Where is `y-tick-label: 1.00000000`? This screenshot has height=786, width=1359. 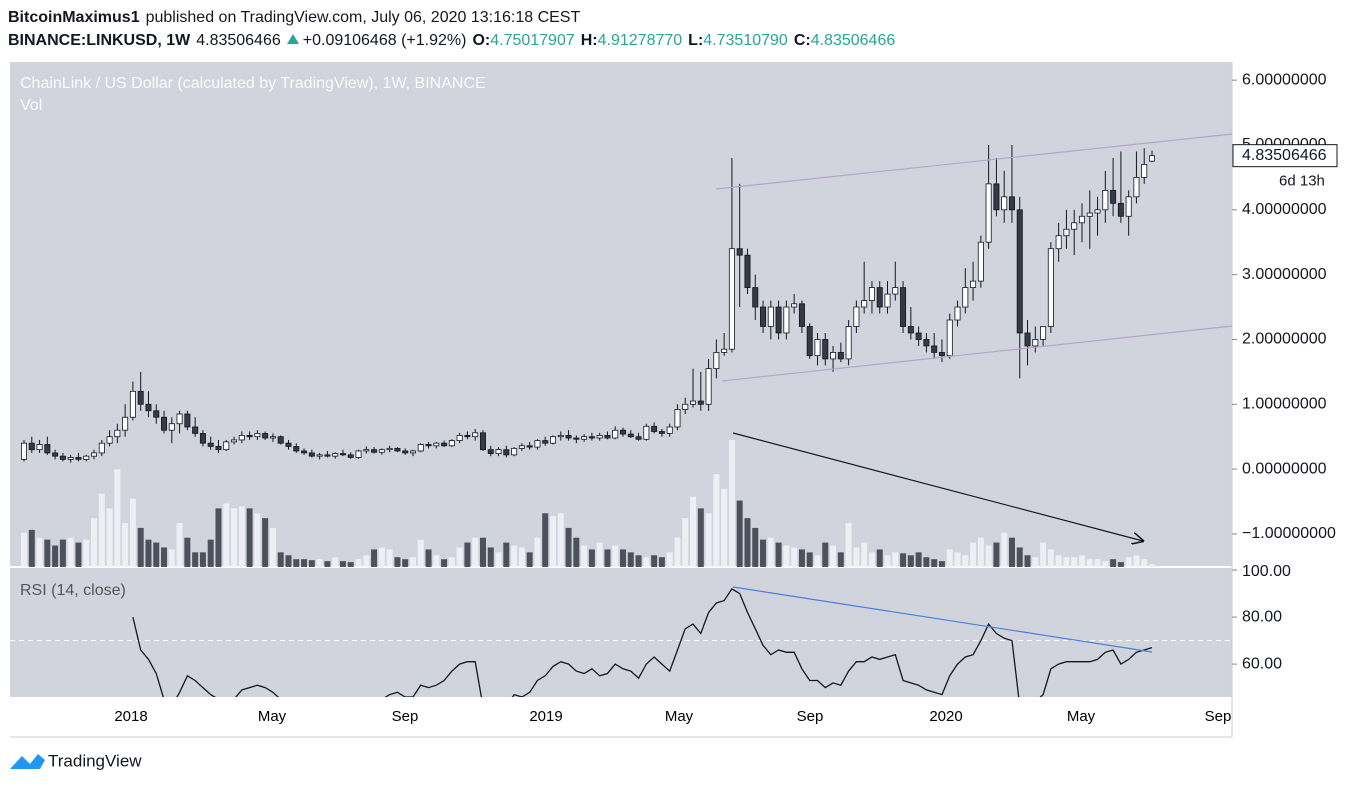
y-tick-label: 1.00000000 is located at coordinates (1284, 404).